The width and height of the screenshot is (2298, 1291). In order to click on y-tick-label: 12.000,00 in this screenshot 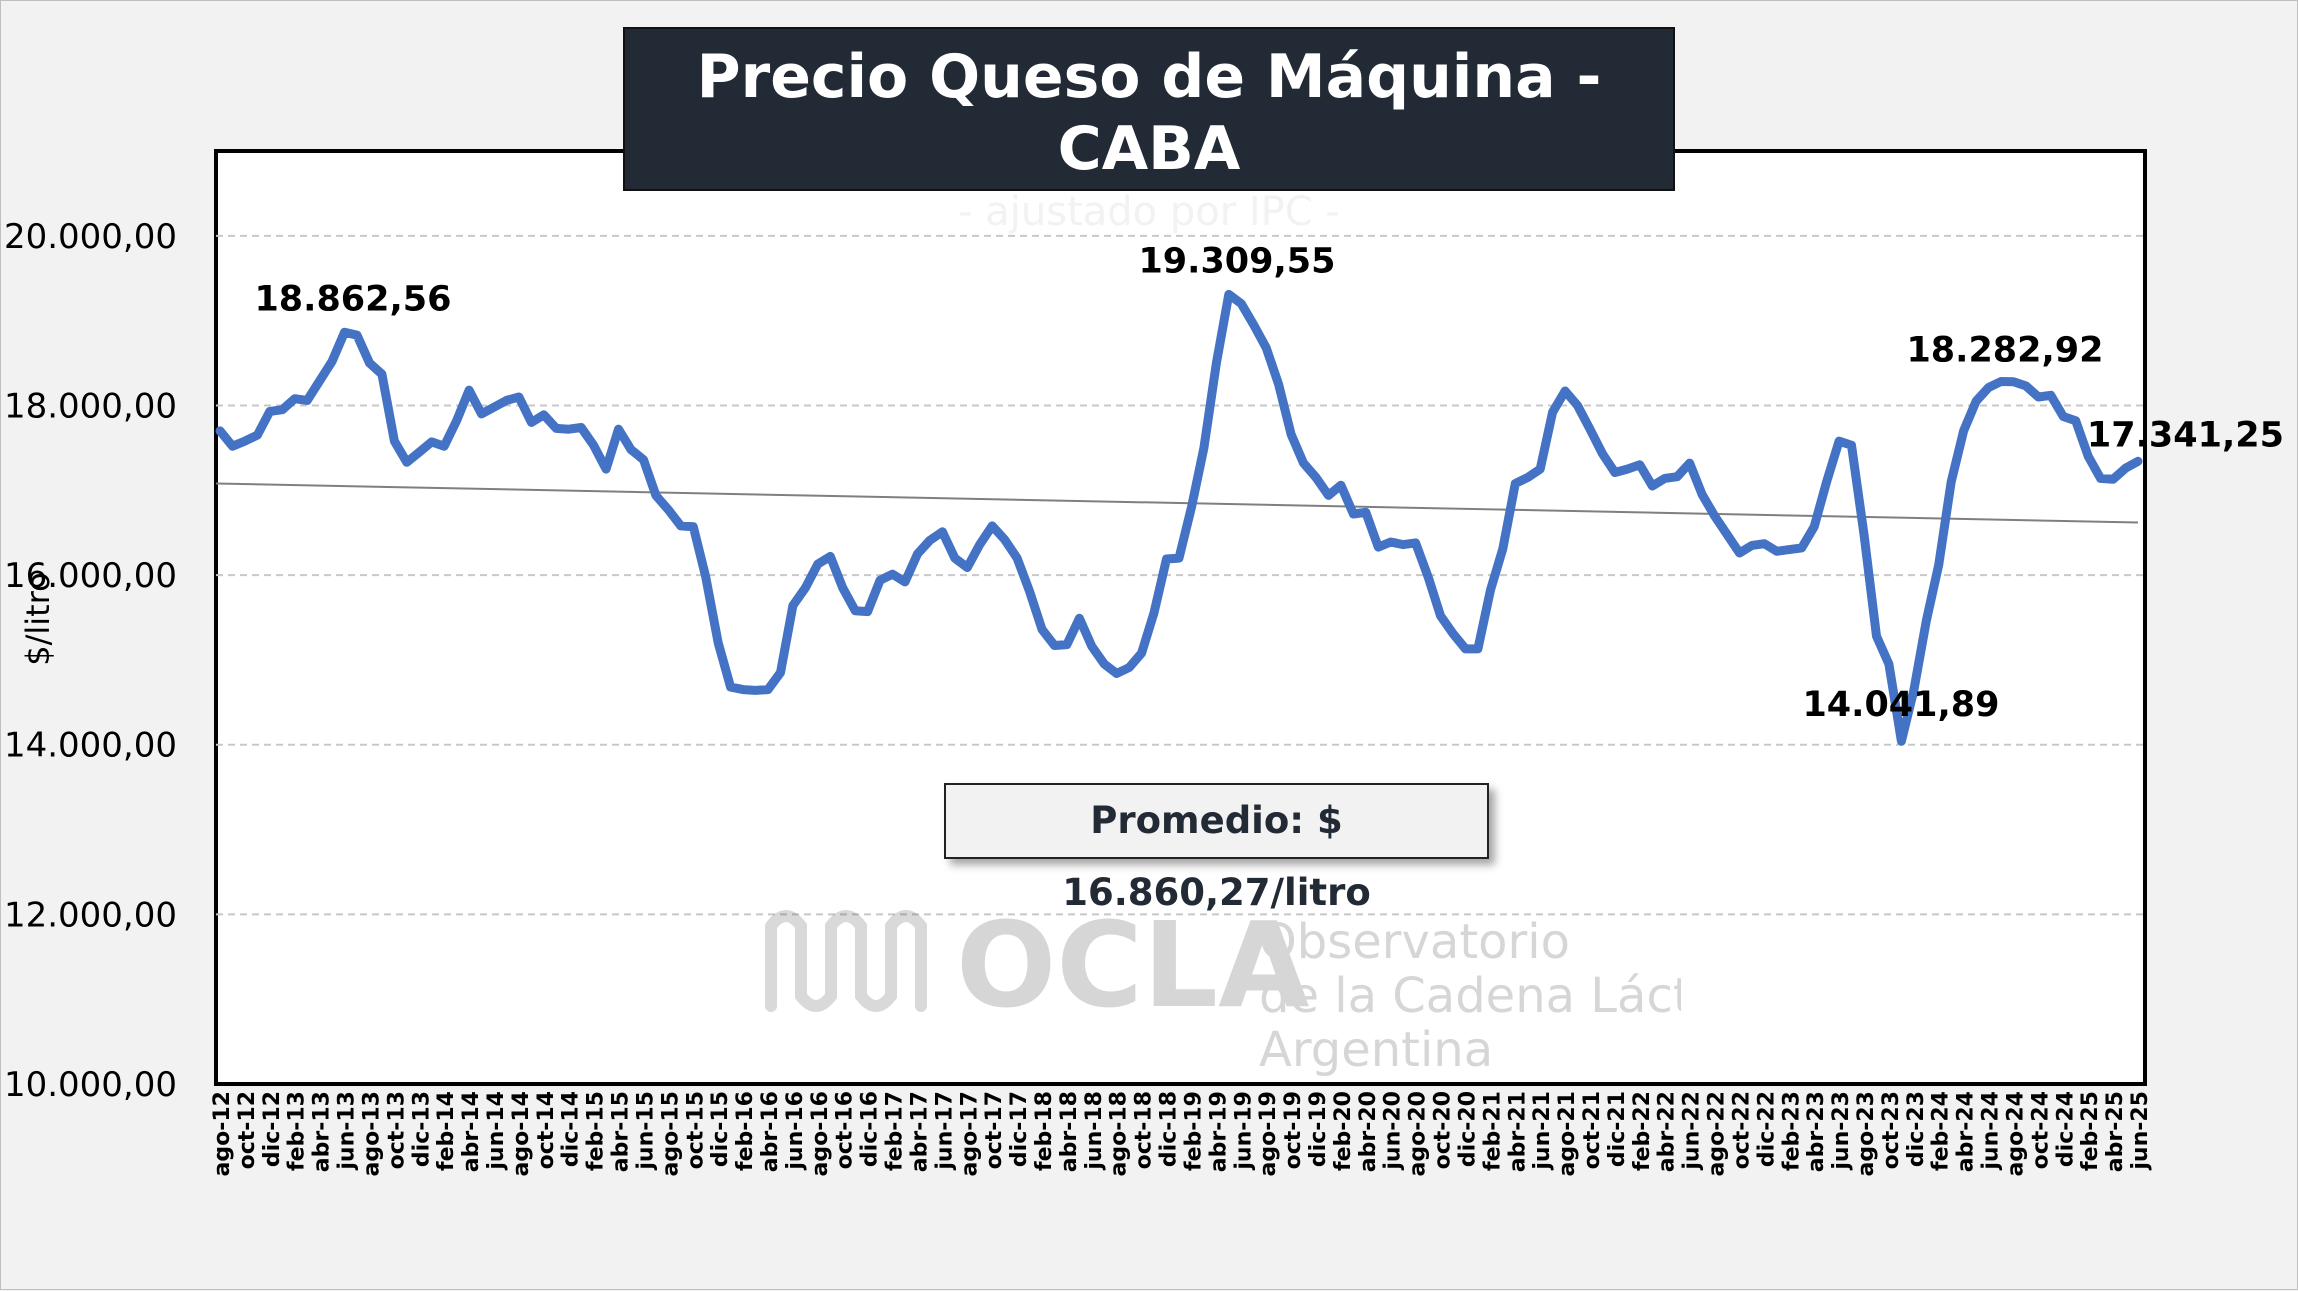, I will do `click(90, 915)`.